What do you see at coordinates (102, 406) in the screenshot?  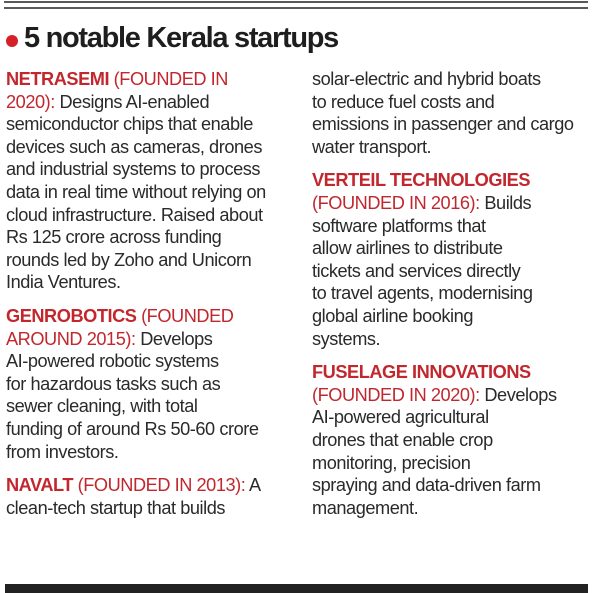 I see `description-text: sewer cleaning, with total` at bounding box center [102, 406].